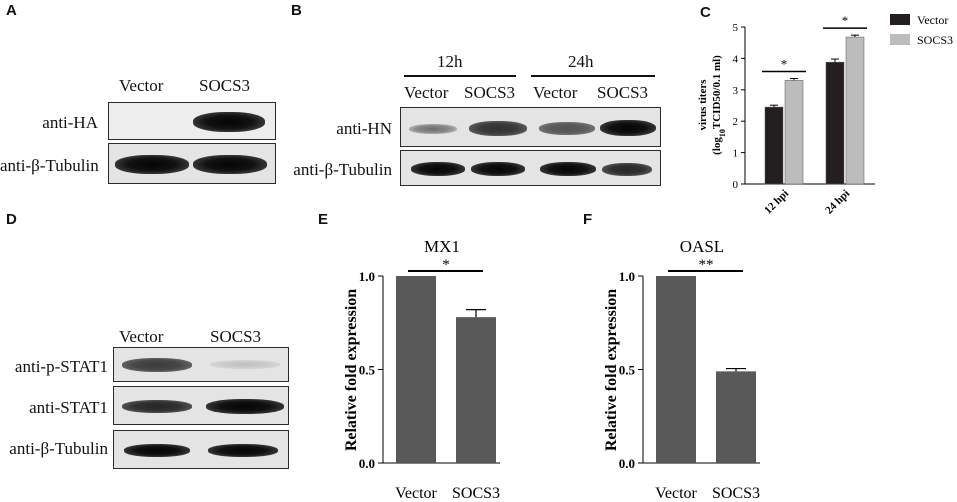 This screenshot has height=502, width=957. What do you see at coordinates (225, 85) in the screenshot?
I see `a-col-socs3: SOCS3` at bounding box center [225, 85].